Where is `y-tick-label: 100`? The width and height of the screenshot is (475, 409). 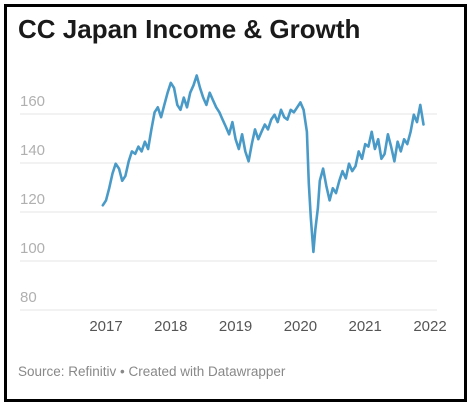
y-tick-label: 100 is located at coordinates (32, 248).